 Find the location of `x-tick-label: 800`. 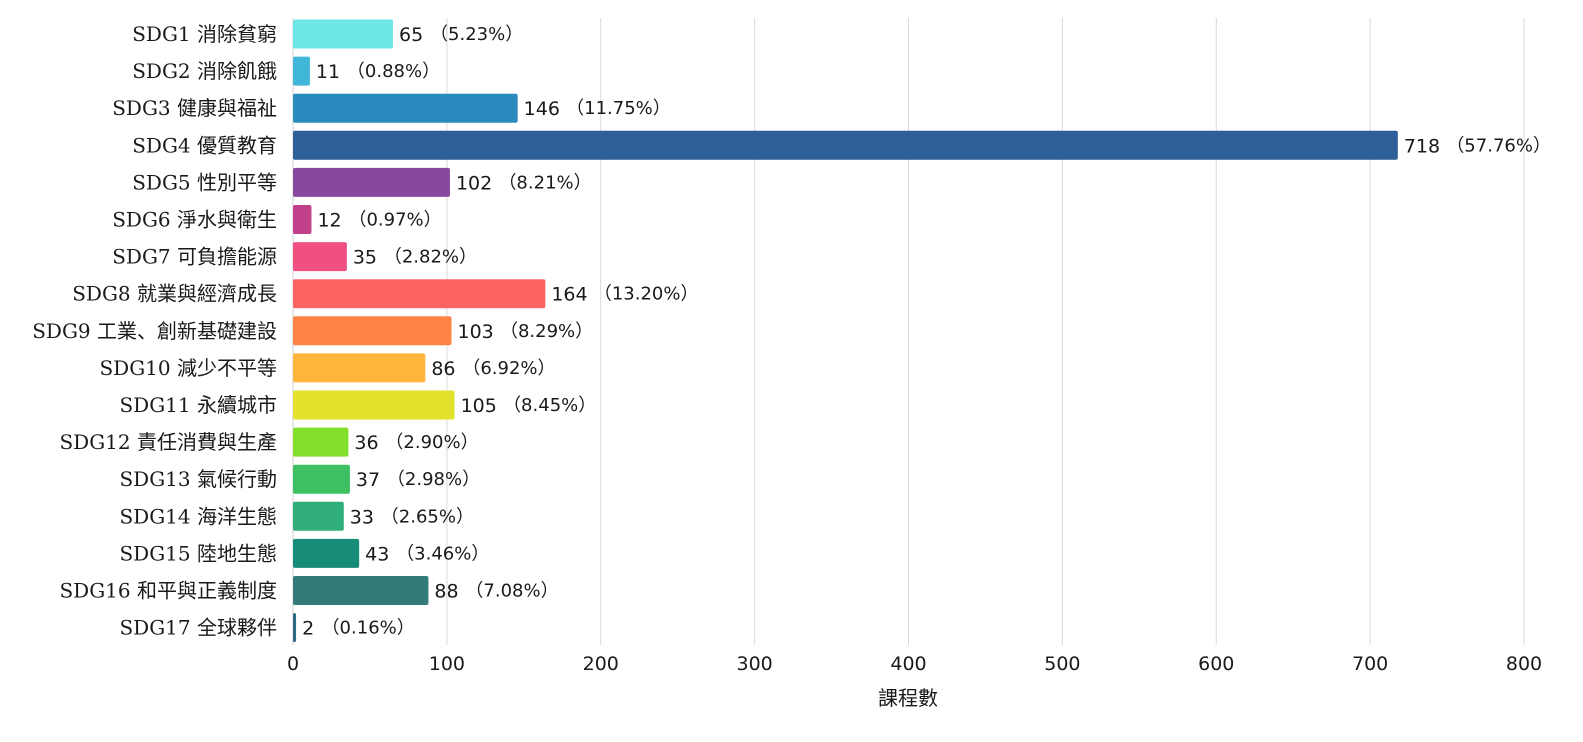

x-tick-label: 800 is located at coordinates (1524, 664).